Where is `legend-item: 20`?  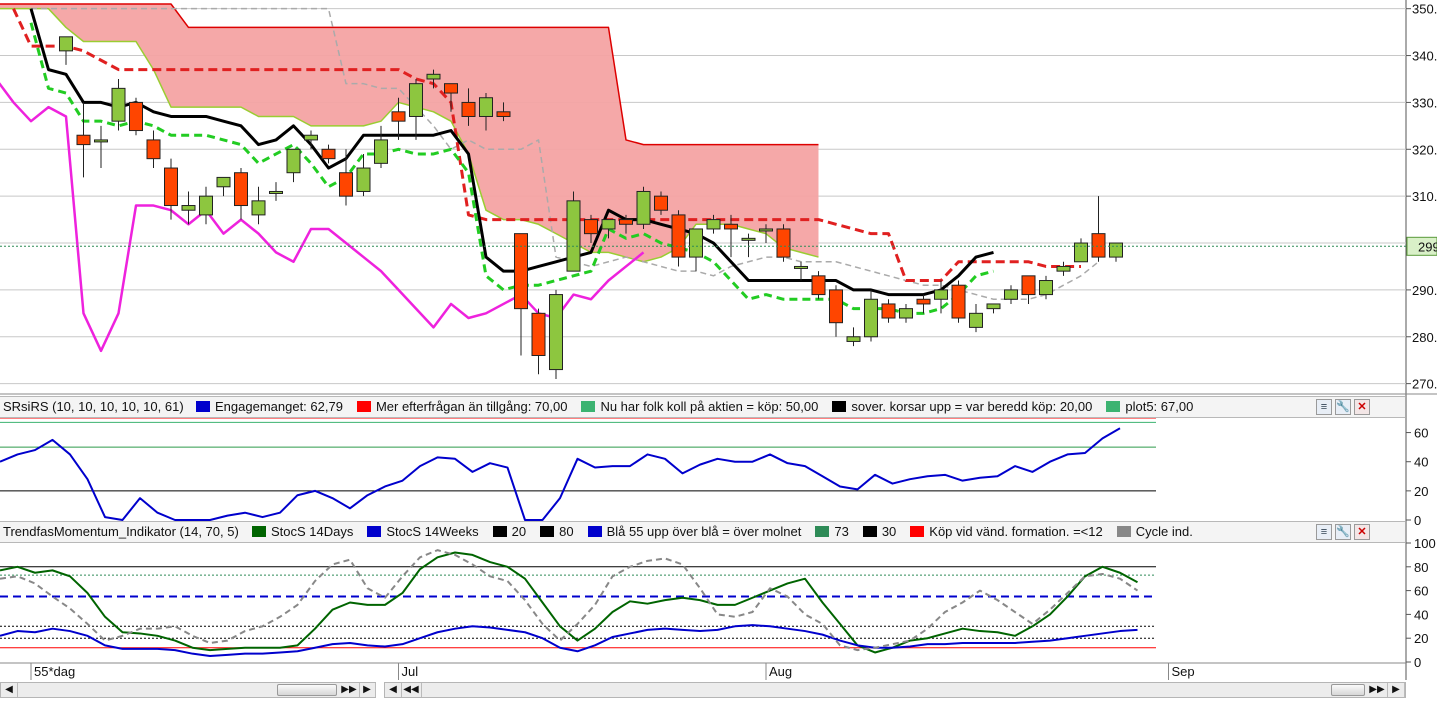
legend-item: 20 is located at coordinates (509, 531).